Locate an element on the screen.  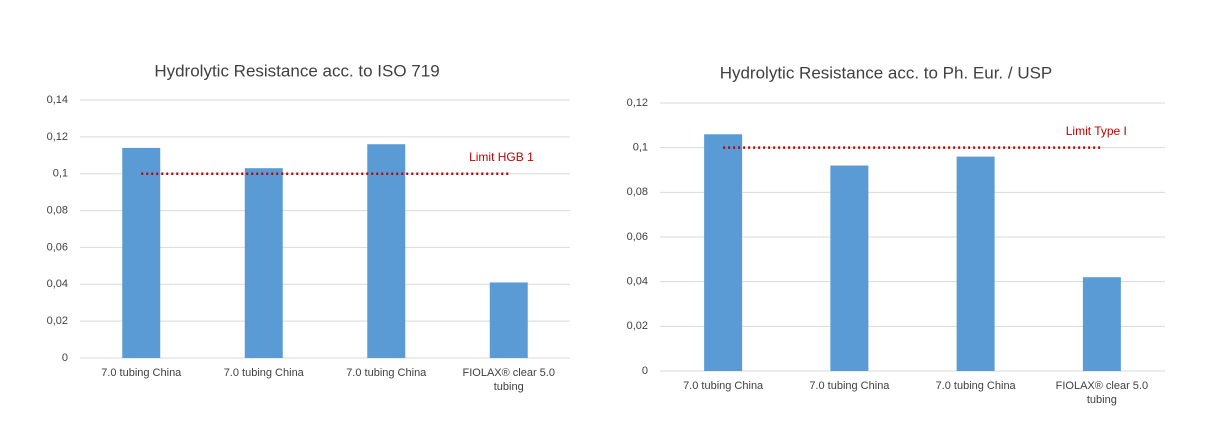
limit-label: Limit Type I is located at coordinates (1096, 131).